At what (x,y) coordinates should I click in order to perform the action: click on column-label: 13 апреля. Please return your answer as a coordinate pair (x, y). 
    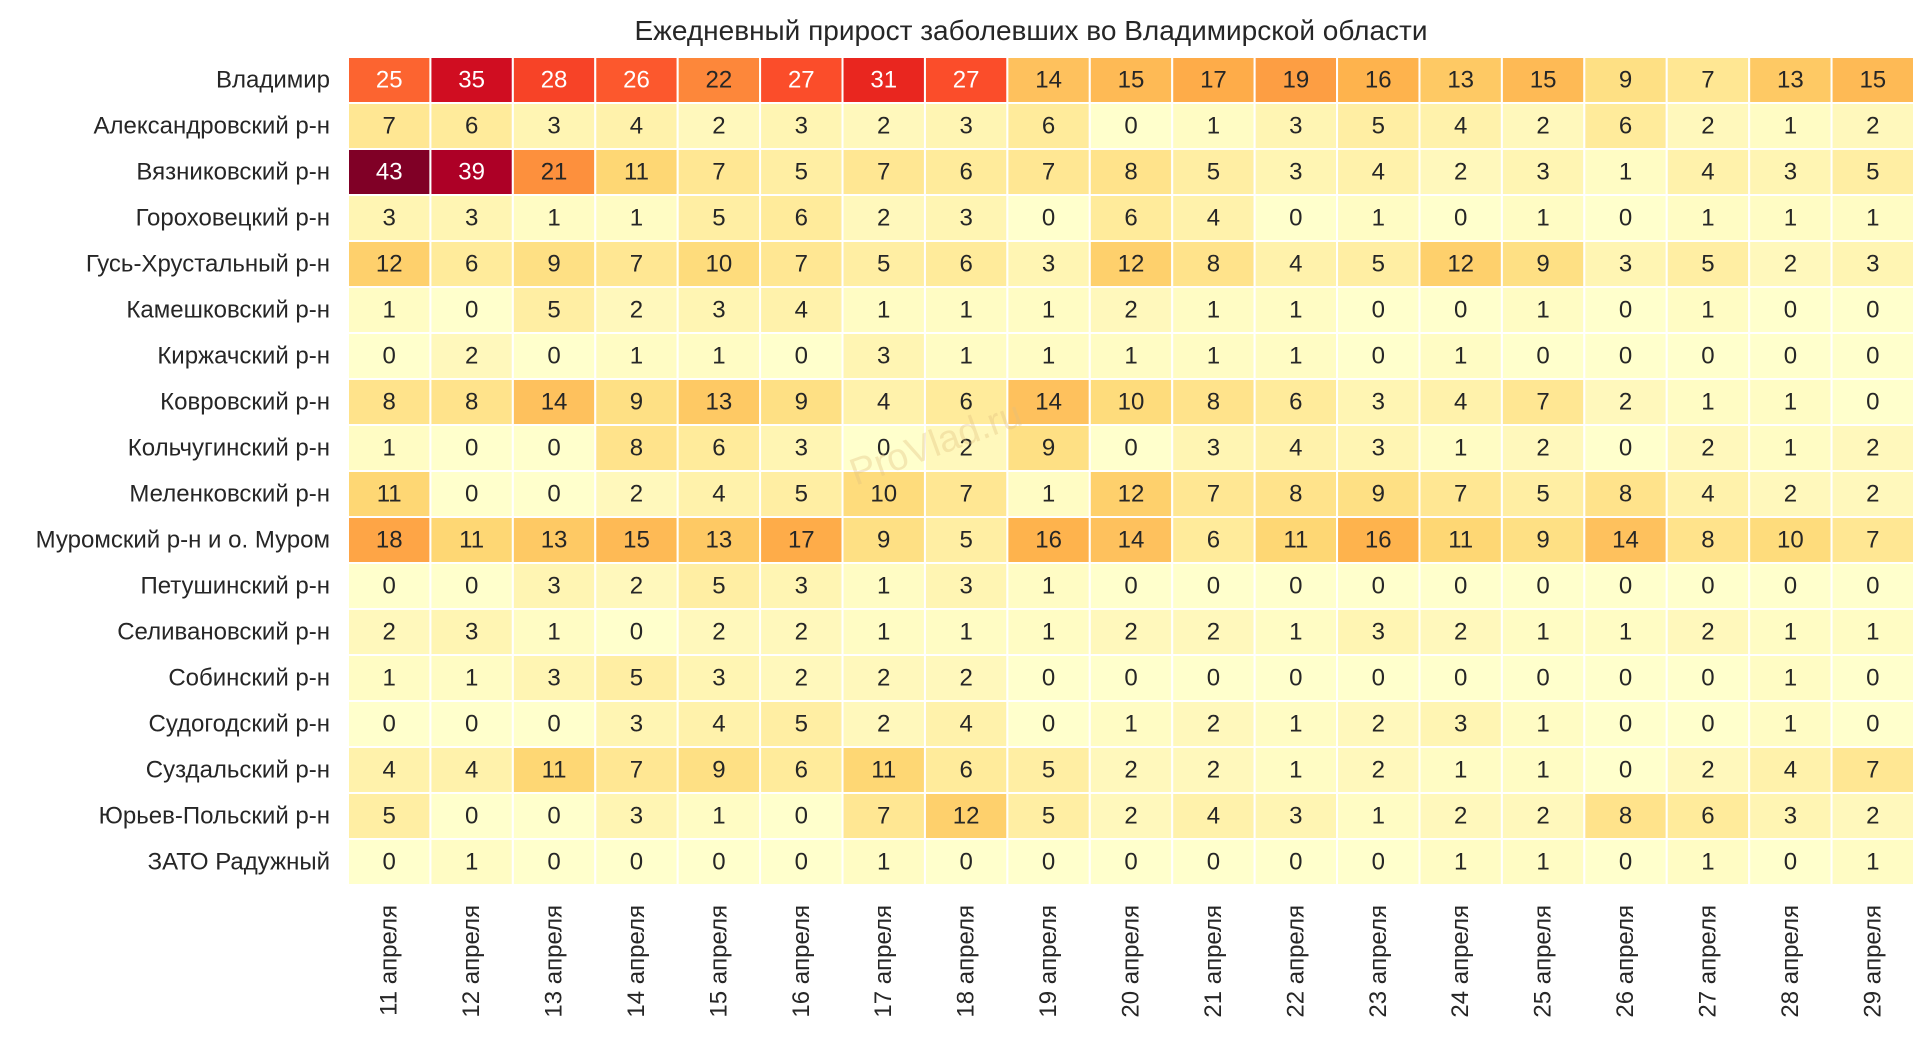
    Looking at the image, I should click on (554, 961).